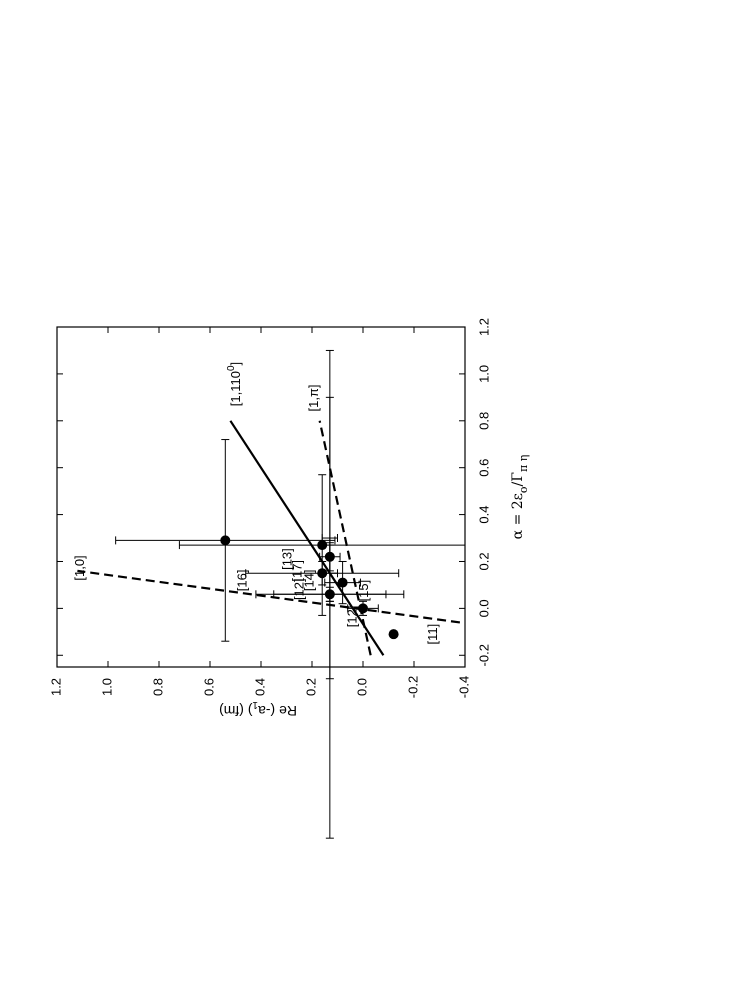  I want to click on x-tick-label-group: -0.2, so click(483, 655).